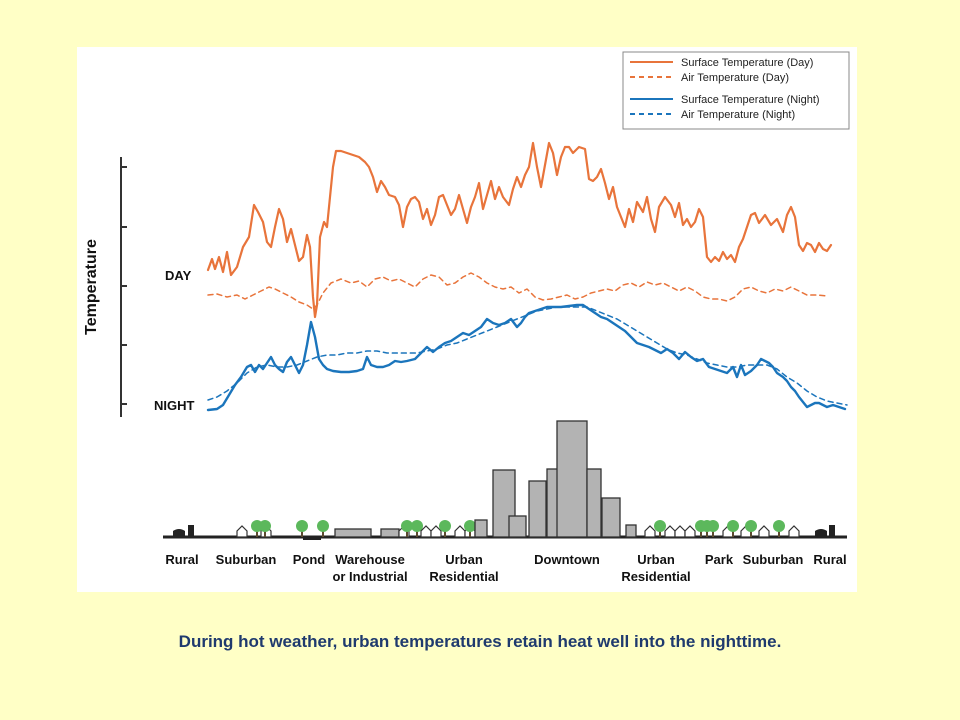  Describe the element at coordinates (655, 576) in the screenshot. I see `zone-label-7: Residential` at that location.